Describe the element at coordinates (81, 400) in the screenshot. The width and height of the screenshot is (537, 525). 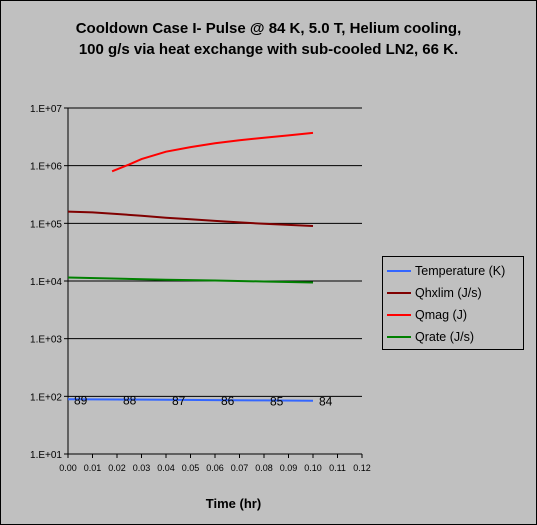
I see `data-label: 89` at that location.